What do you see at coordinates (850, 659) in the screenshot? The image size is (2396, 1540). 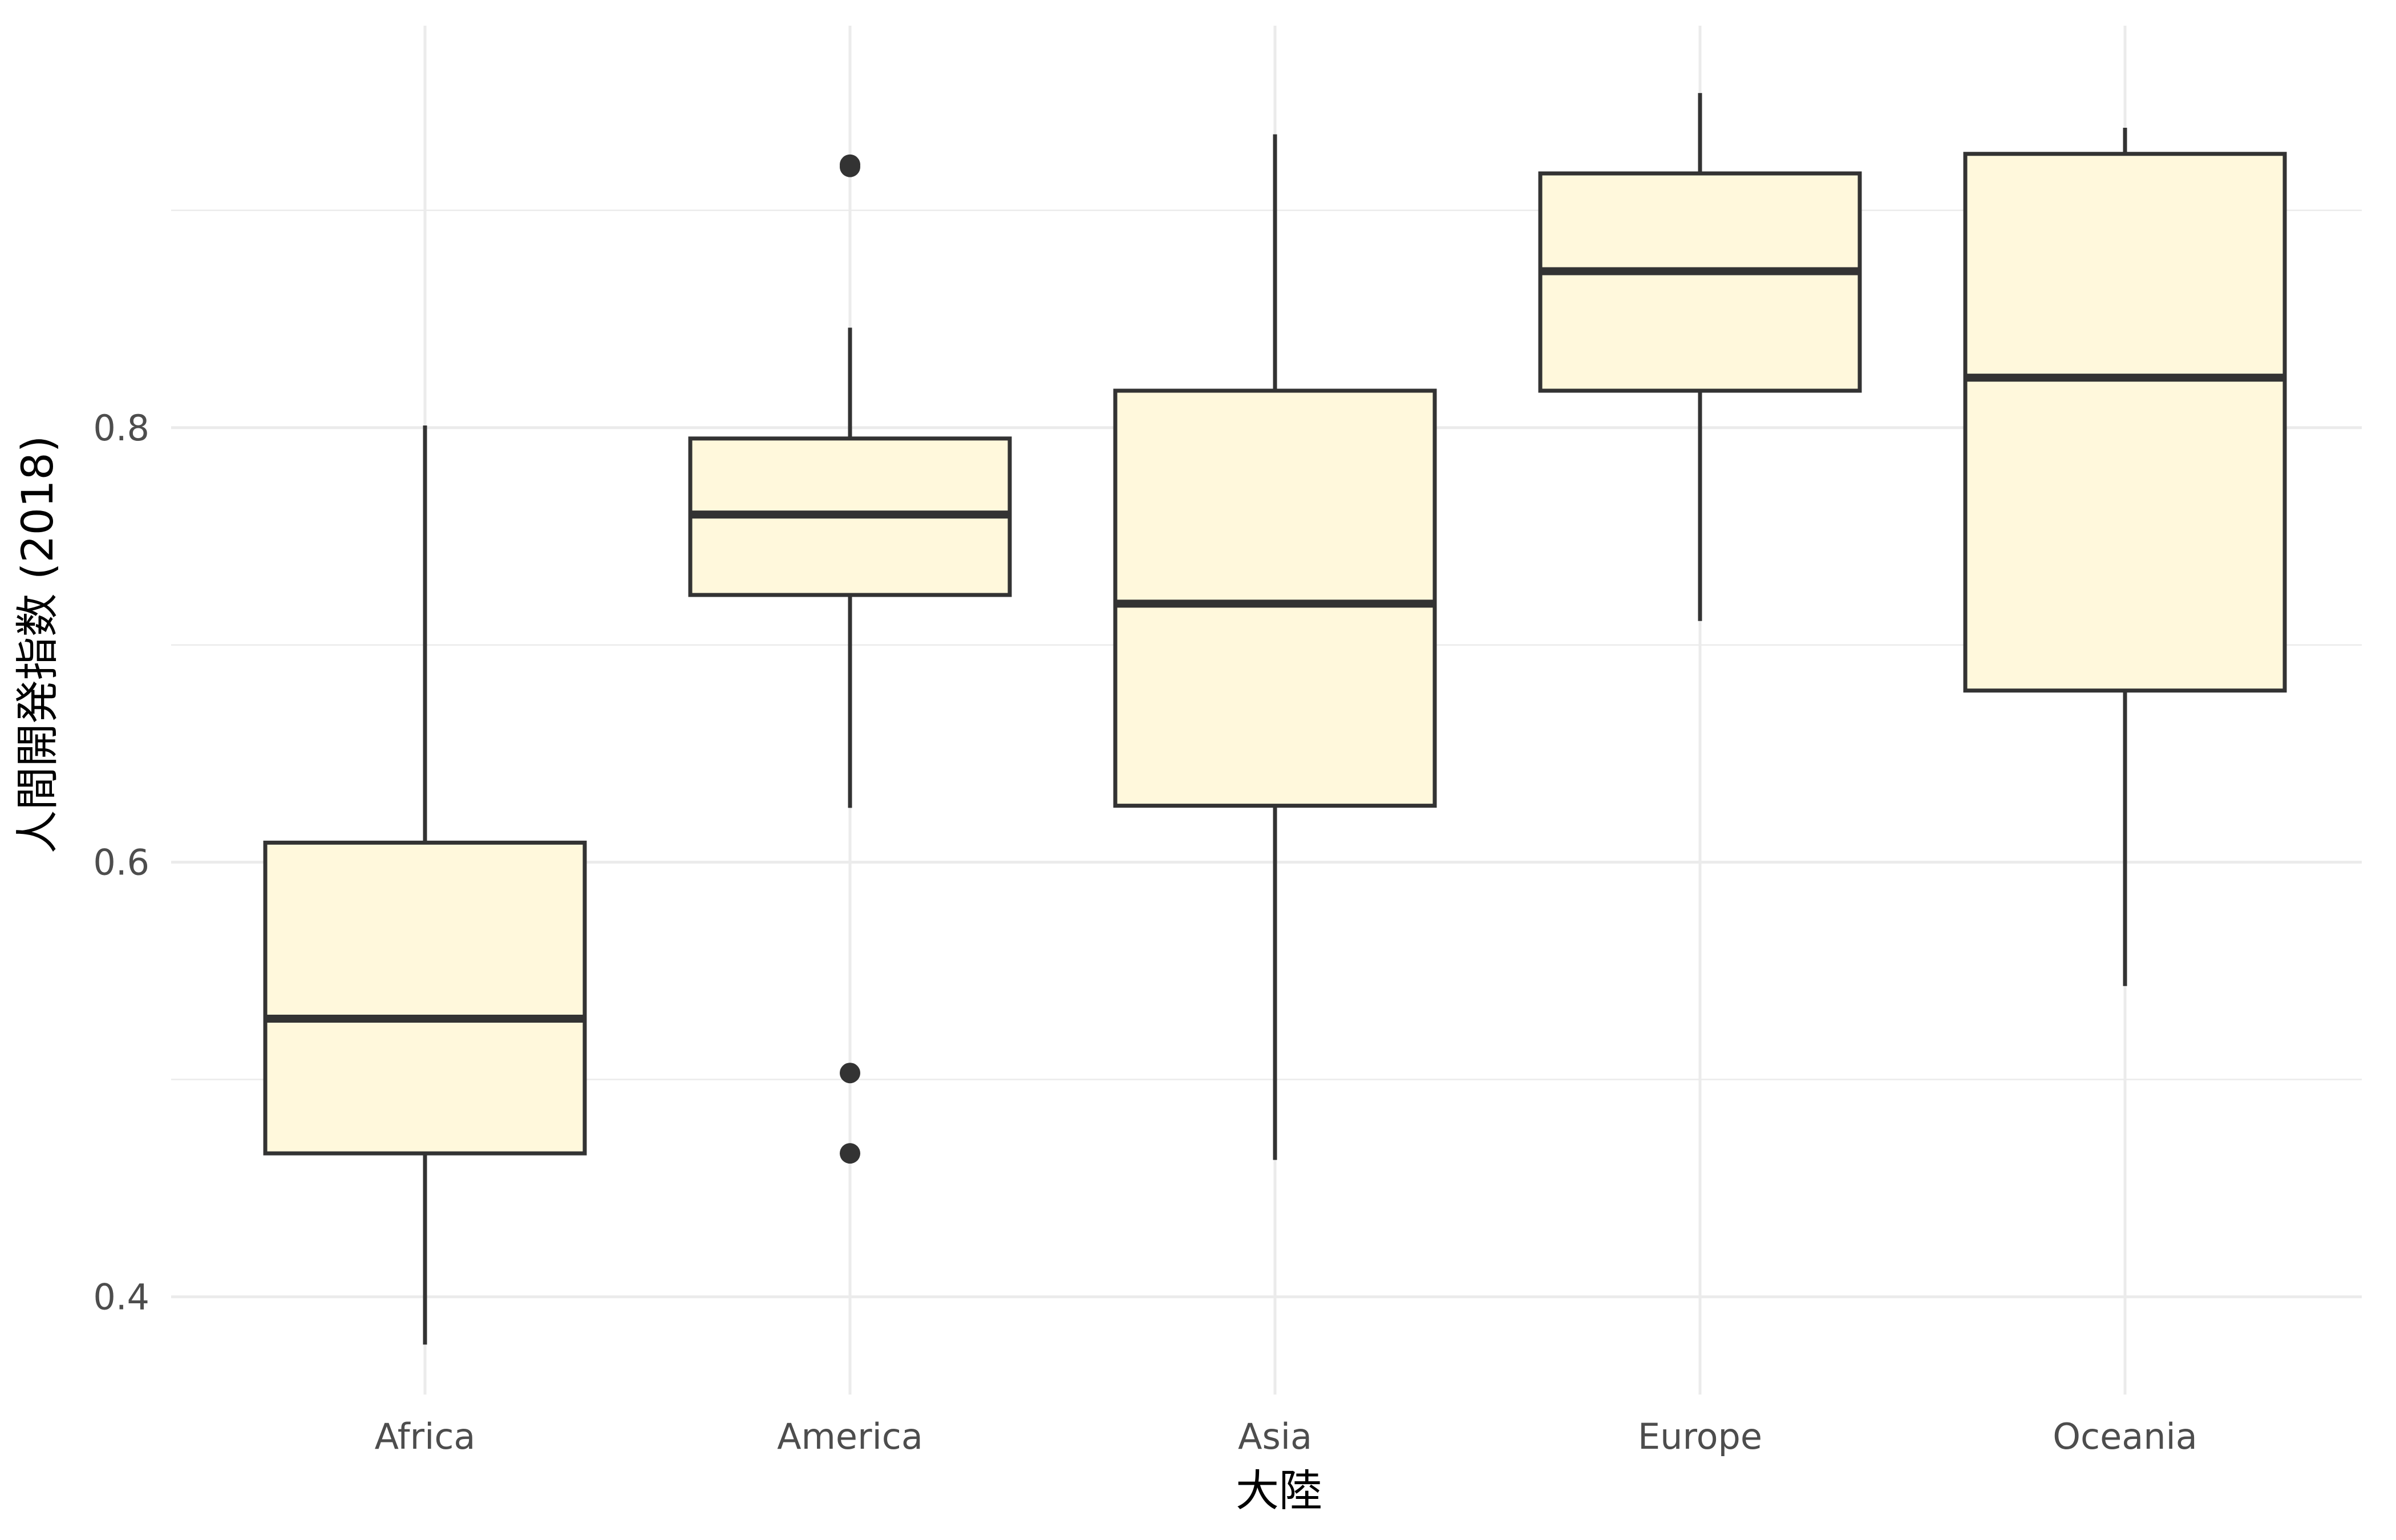 I see `box-america` at bounding box center [850, 659].